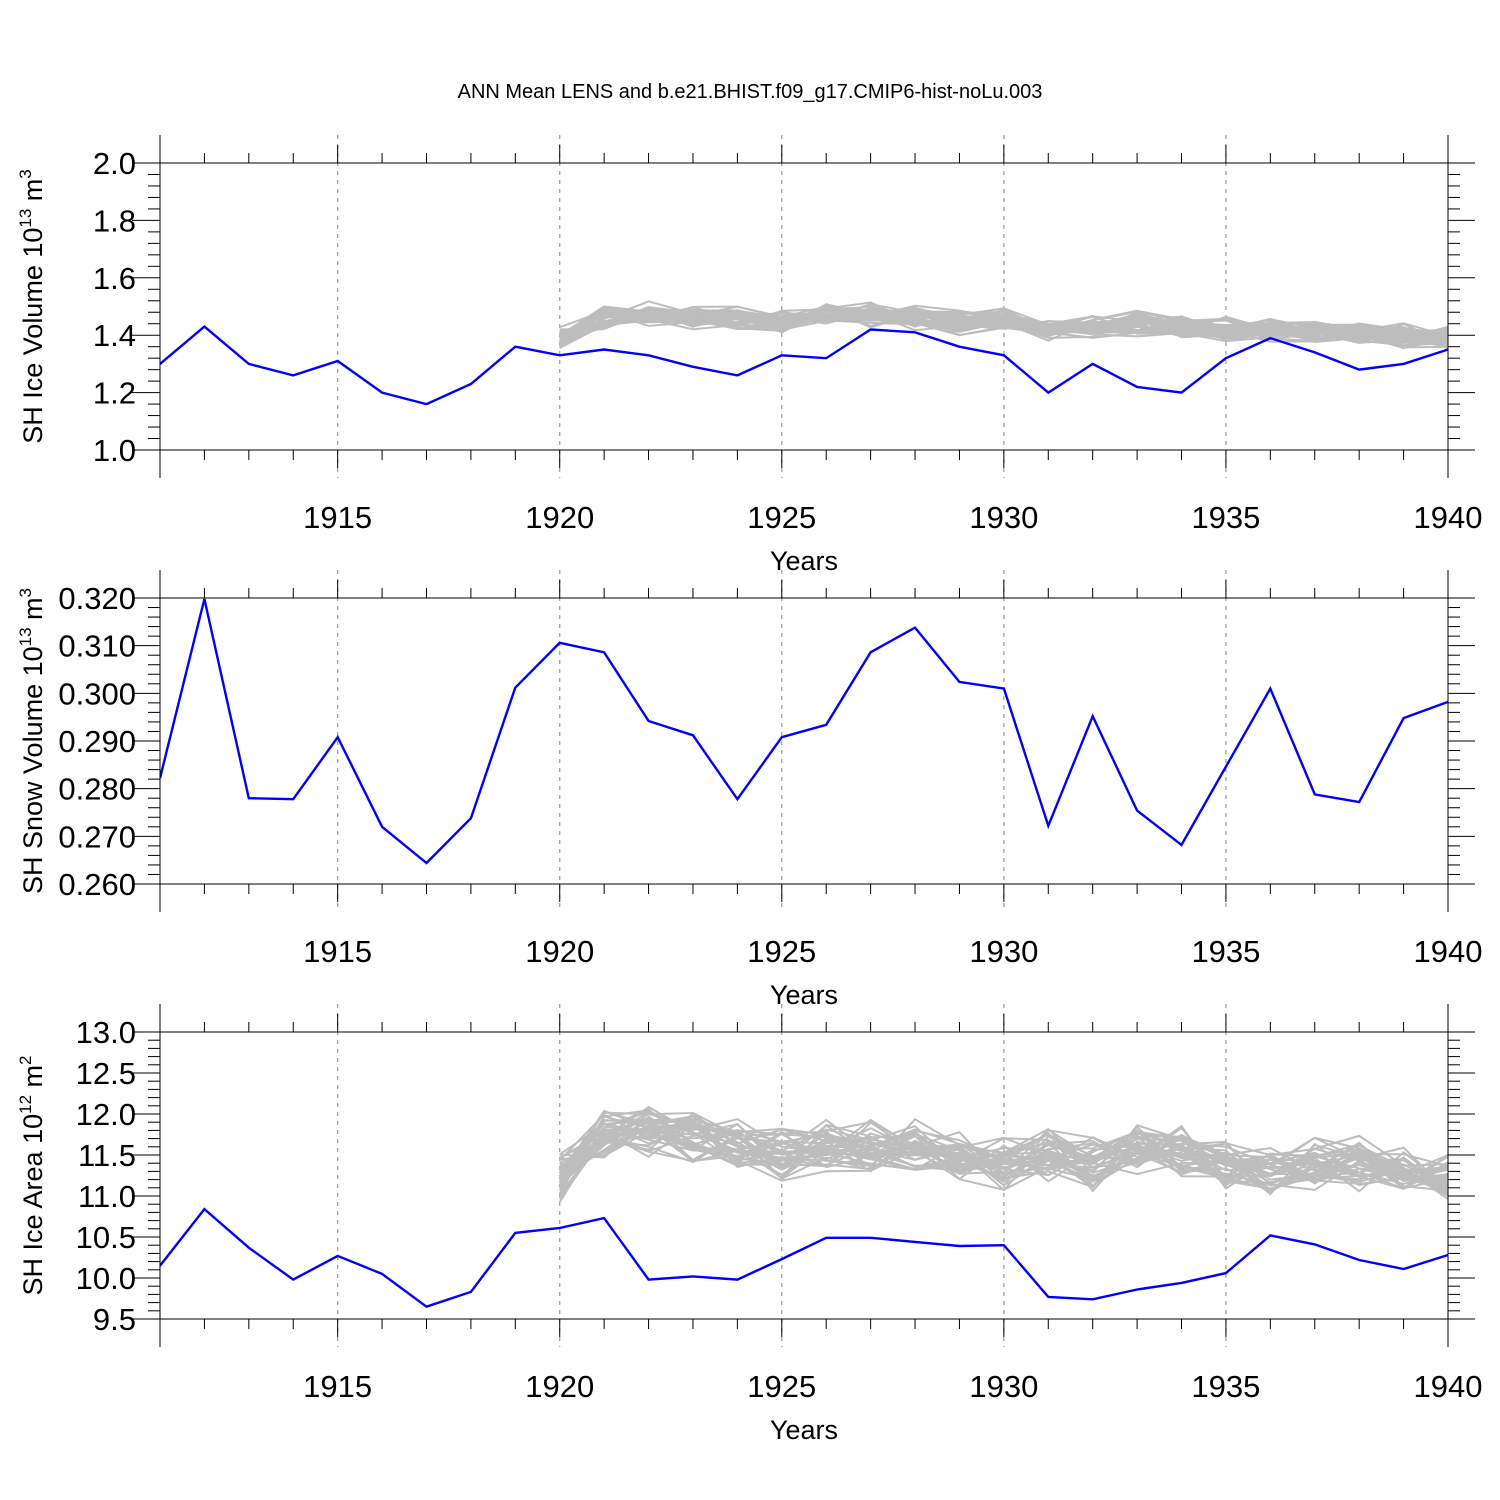 The width and height of the screenshot is (1500, 1500). What do you see at coordinates (97, 836) in the screenshot?
I see `y-tick-label: 0.270` at bounding box center [97, 836].